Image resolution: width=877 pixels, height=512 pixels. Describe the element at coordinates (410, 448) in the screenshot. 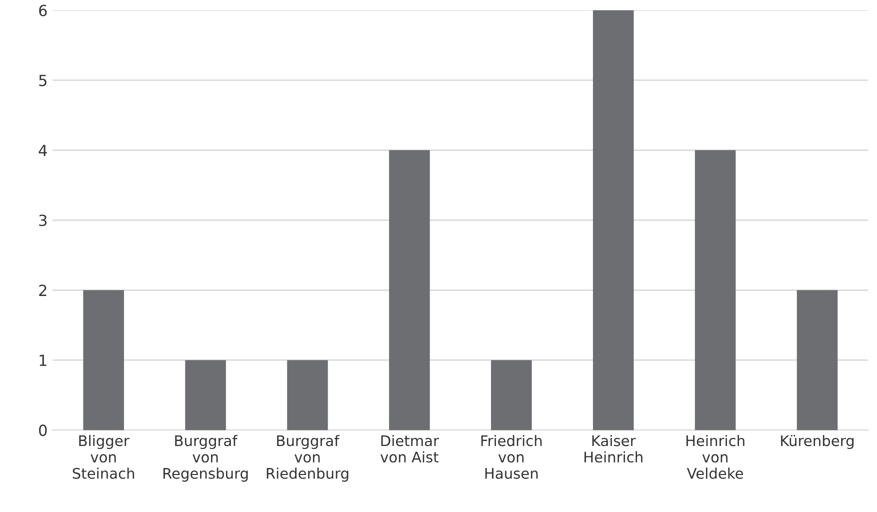

I see `x-tick-label: Dietmar von Aist` at that location.